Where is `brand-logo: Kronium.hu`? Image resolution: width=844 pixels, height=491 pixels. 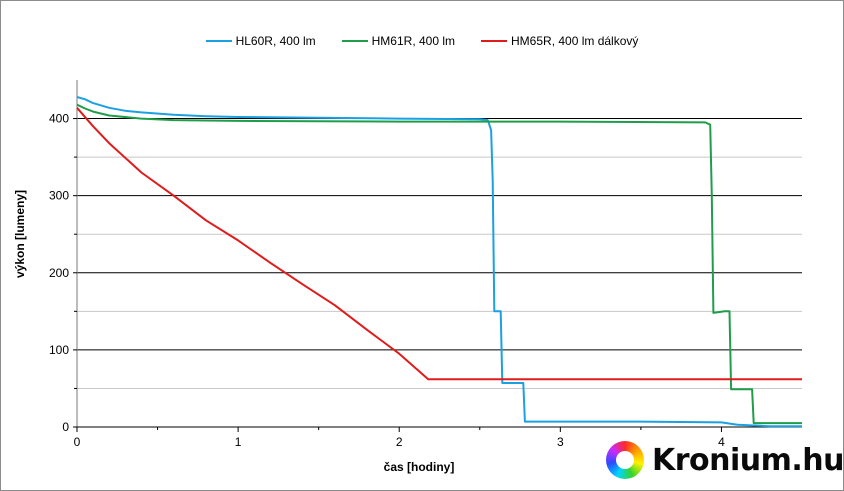
brand-logo: Kronium.hu is located at coordinates (725, 460).